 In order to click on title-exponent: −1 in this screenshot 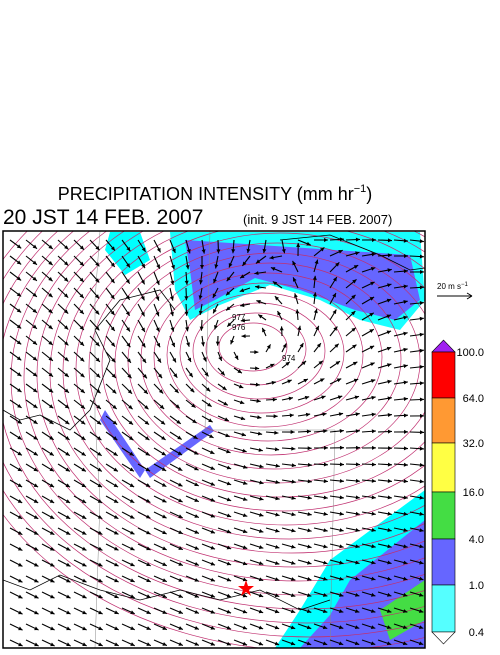, I will do `click(360, 189)`.